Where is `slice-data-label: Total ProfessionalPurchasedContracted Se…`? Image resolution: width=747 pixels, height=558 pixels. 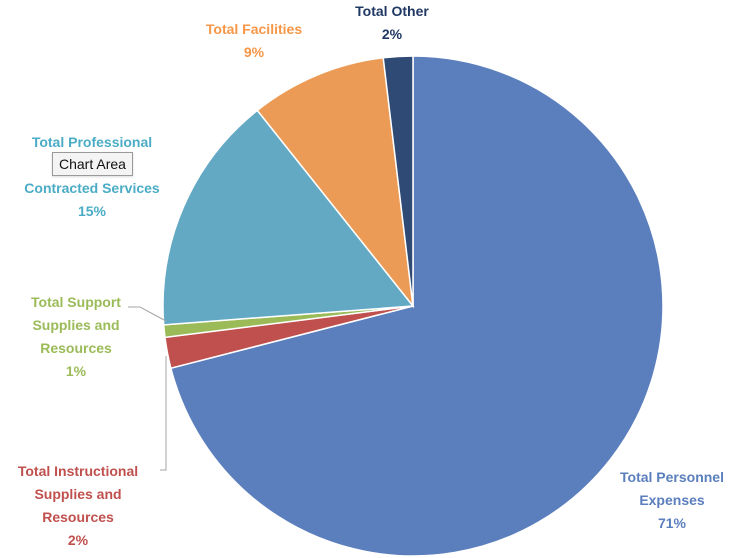
slice-data-label: Total ProfessionalPurchasedContracted Se… is located at coordinates (92, 176).